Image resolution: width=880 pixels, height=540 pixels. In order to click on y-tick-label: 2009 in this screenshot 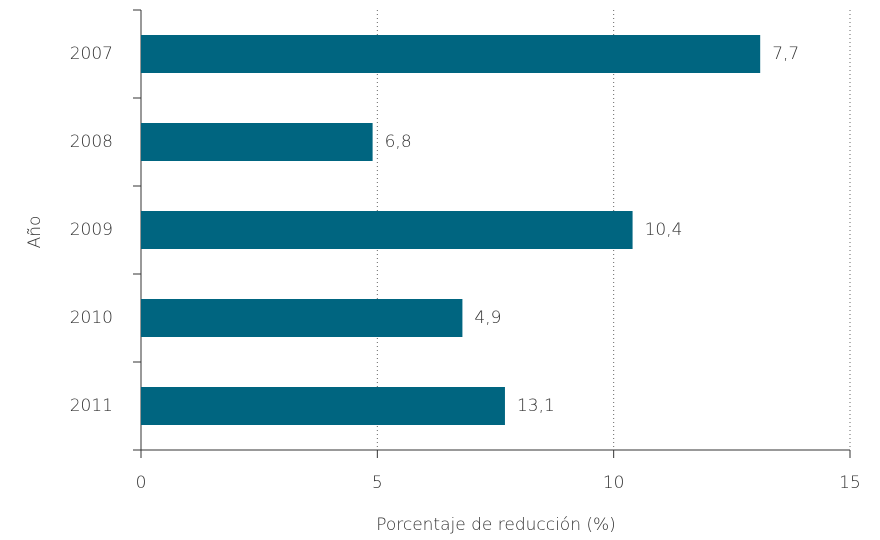, I will do `click(91, 230)`.